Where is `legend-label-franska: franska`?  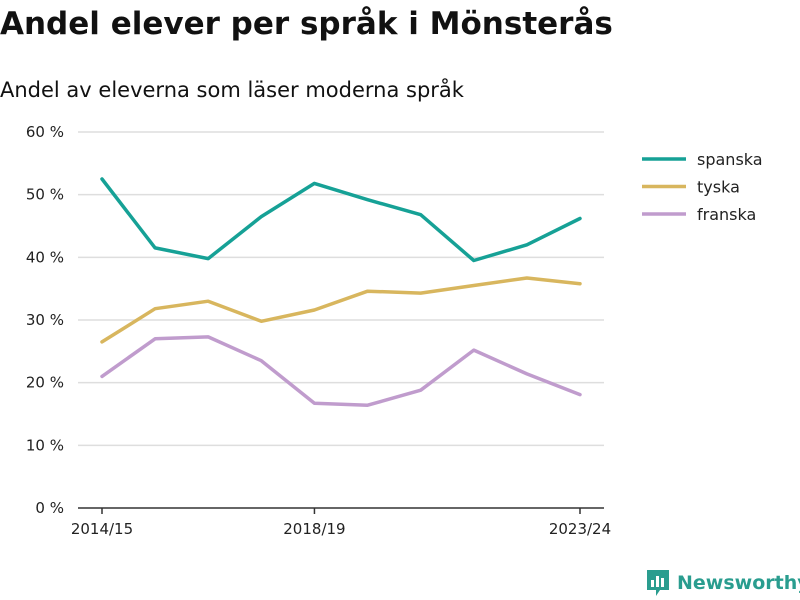
legend-label-franska: franska is located at coordinates (726, 214).